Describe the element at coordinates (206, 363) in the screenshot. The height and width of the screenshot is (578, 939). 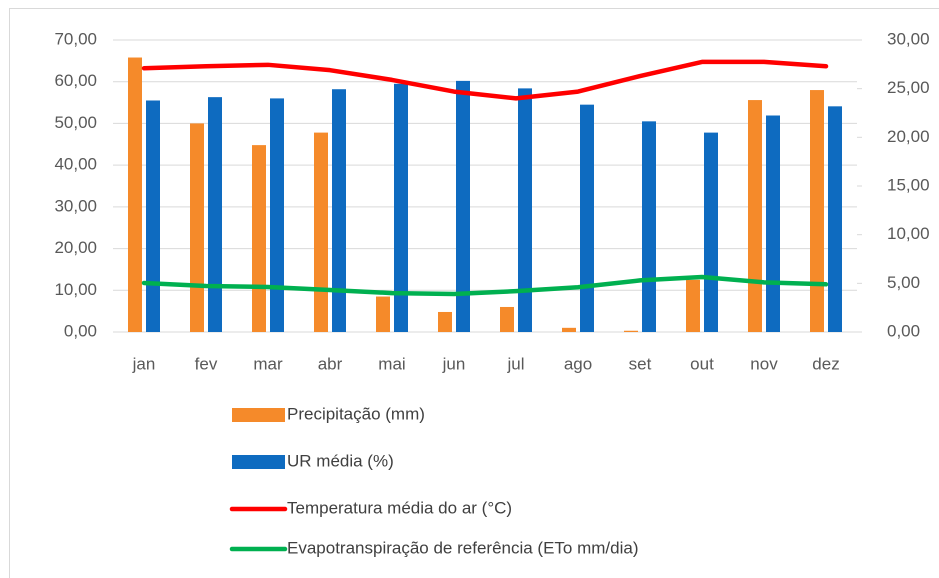
I see `x-tick-label: fev` at that location.